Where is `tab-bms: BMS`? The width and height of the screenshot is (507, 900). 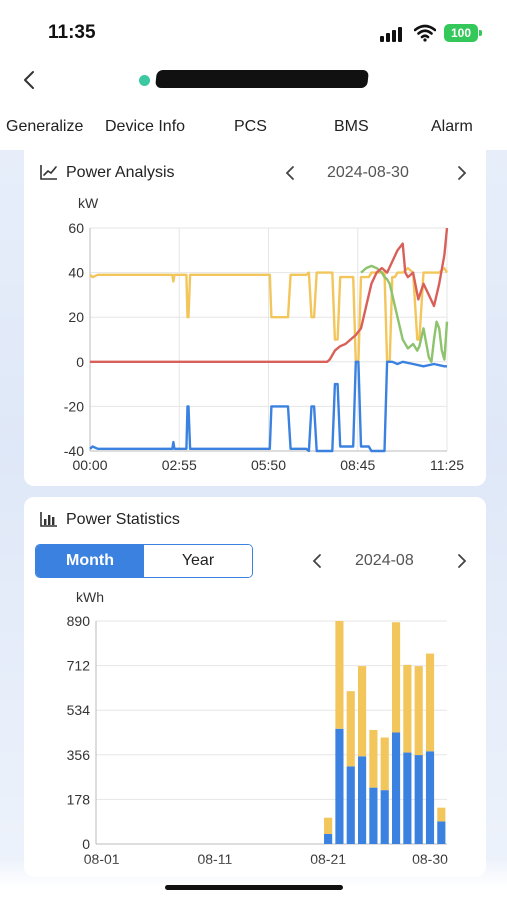
tab-bms: BMS is located at coordinates (351, 126).